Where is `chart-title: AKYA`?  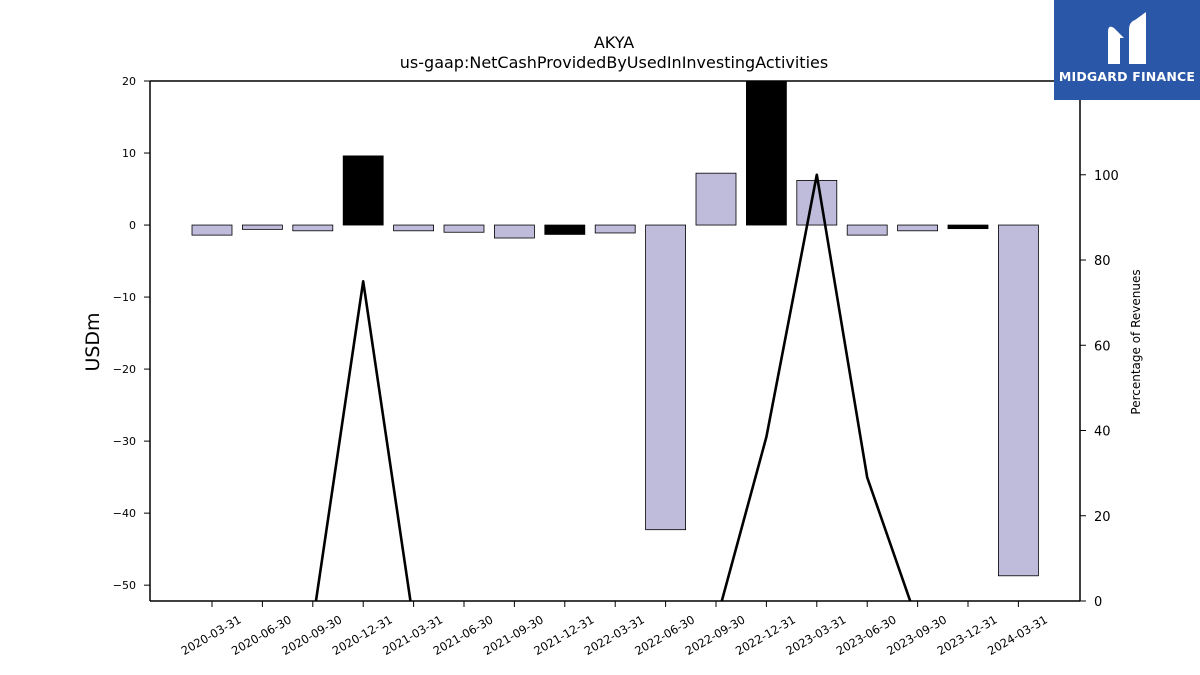
chart-title: AKYA is located at coordinates (614, 42).